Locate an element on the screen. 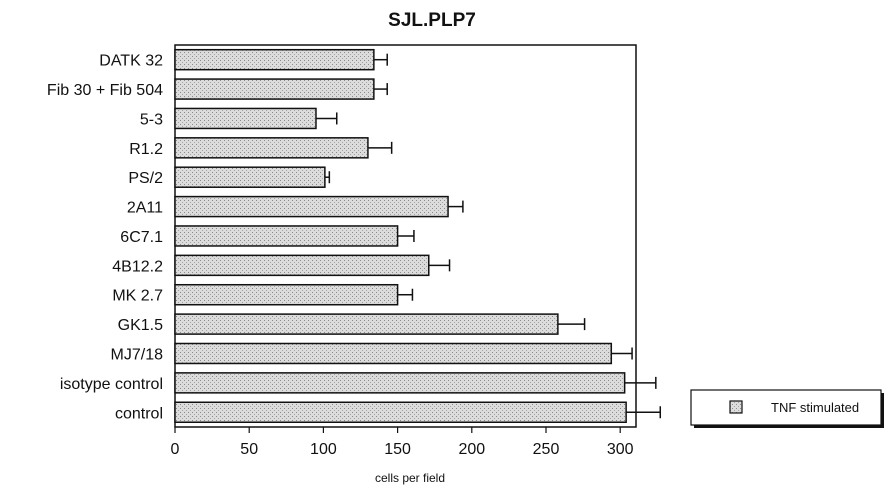 The height and width of the screenshot is (488, 886). x-tick-label: 300 is located at coordinates (620, 449).